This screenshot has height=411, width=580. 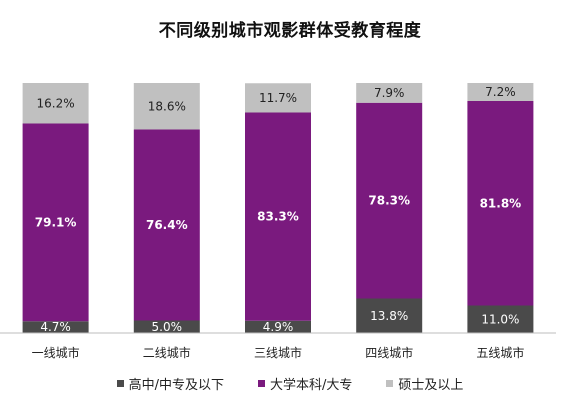 What do you see at coordinates (120, 383) in the screenshot?
I see `legend-swatch-high-school` at bounding box center [120, 383].